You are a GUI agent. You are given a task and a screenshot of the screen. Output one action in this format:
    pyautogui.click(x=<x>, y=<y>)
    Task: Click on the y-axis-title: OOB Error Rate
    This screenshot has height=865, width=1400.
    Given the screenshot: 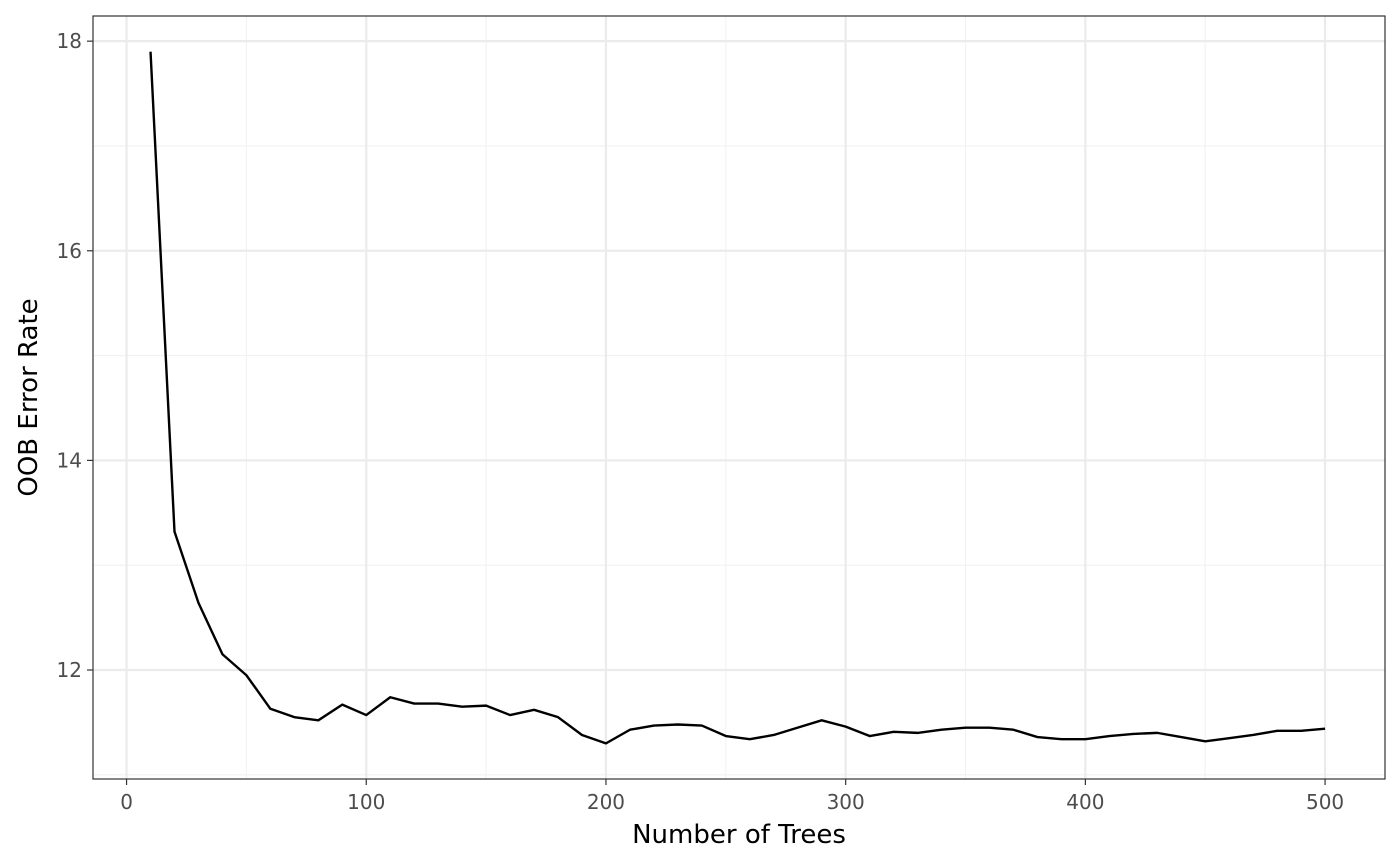 What is the action you would take?
    pyautogui.click(x=29, y=397)
    